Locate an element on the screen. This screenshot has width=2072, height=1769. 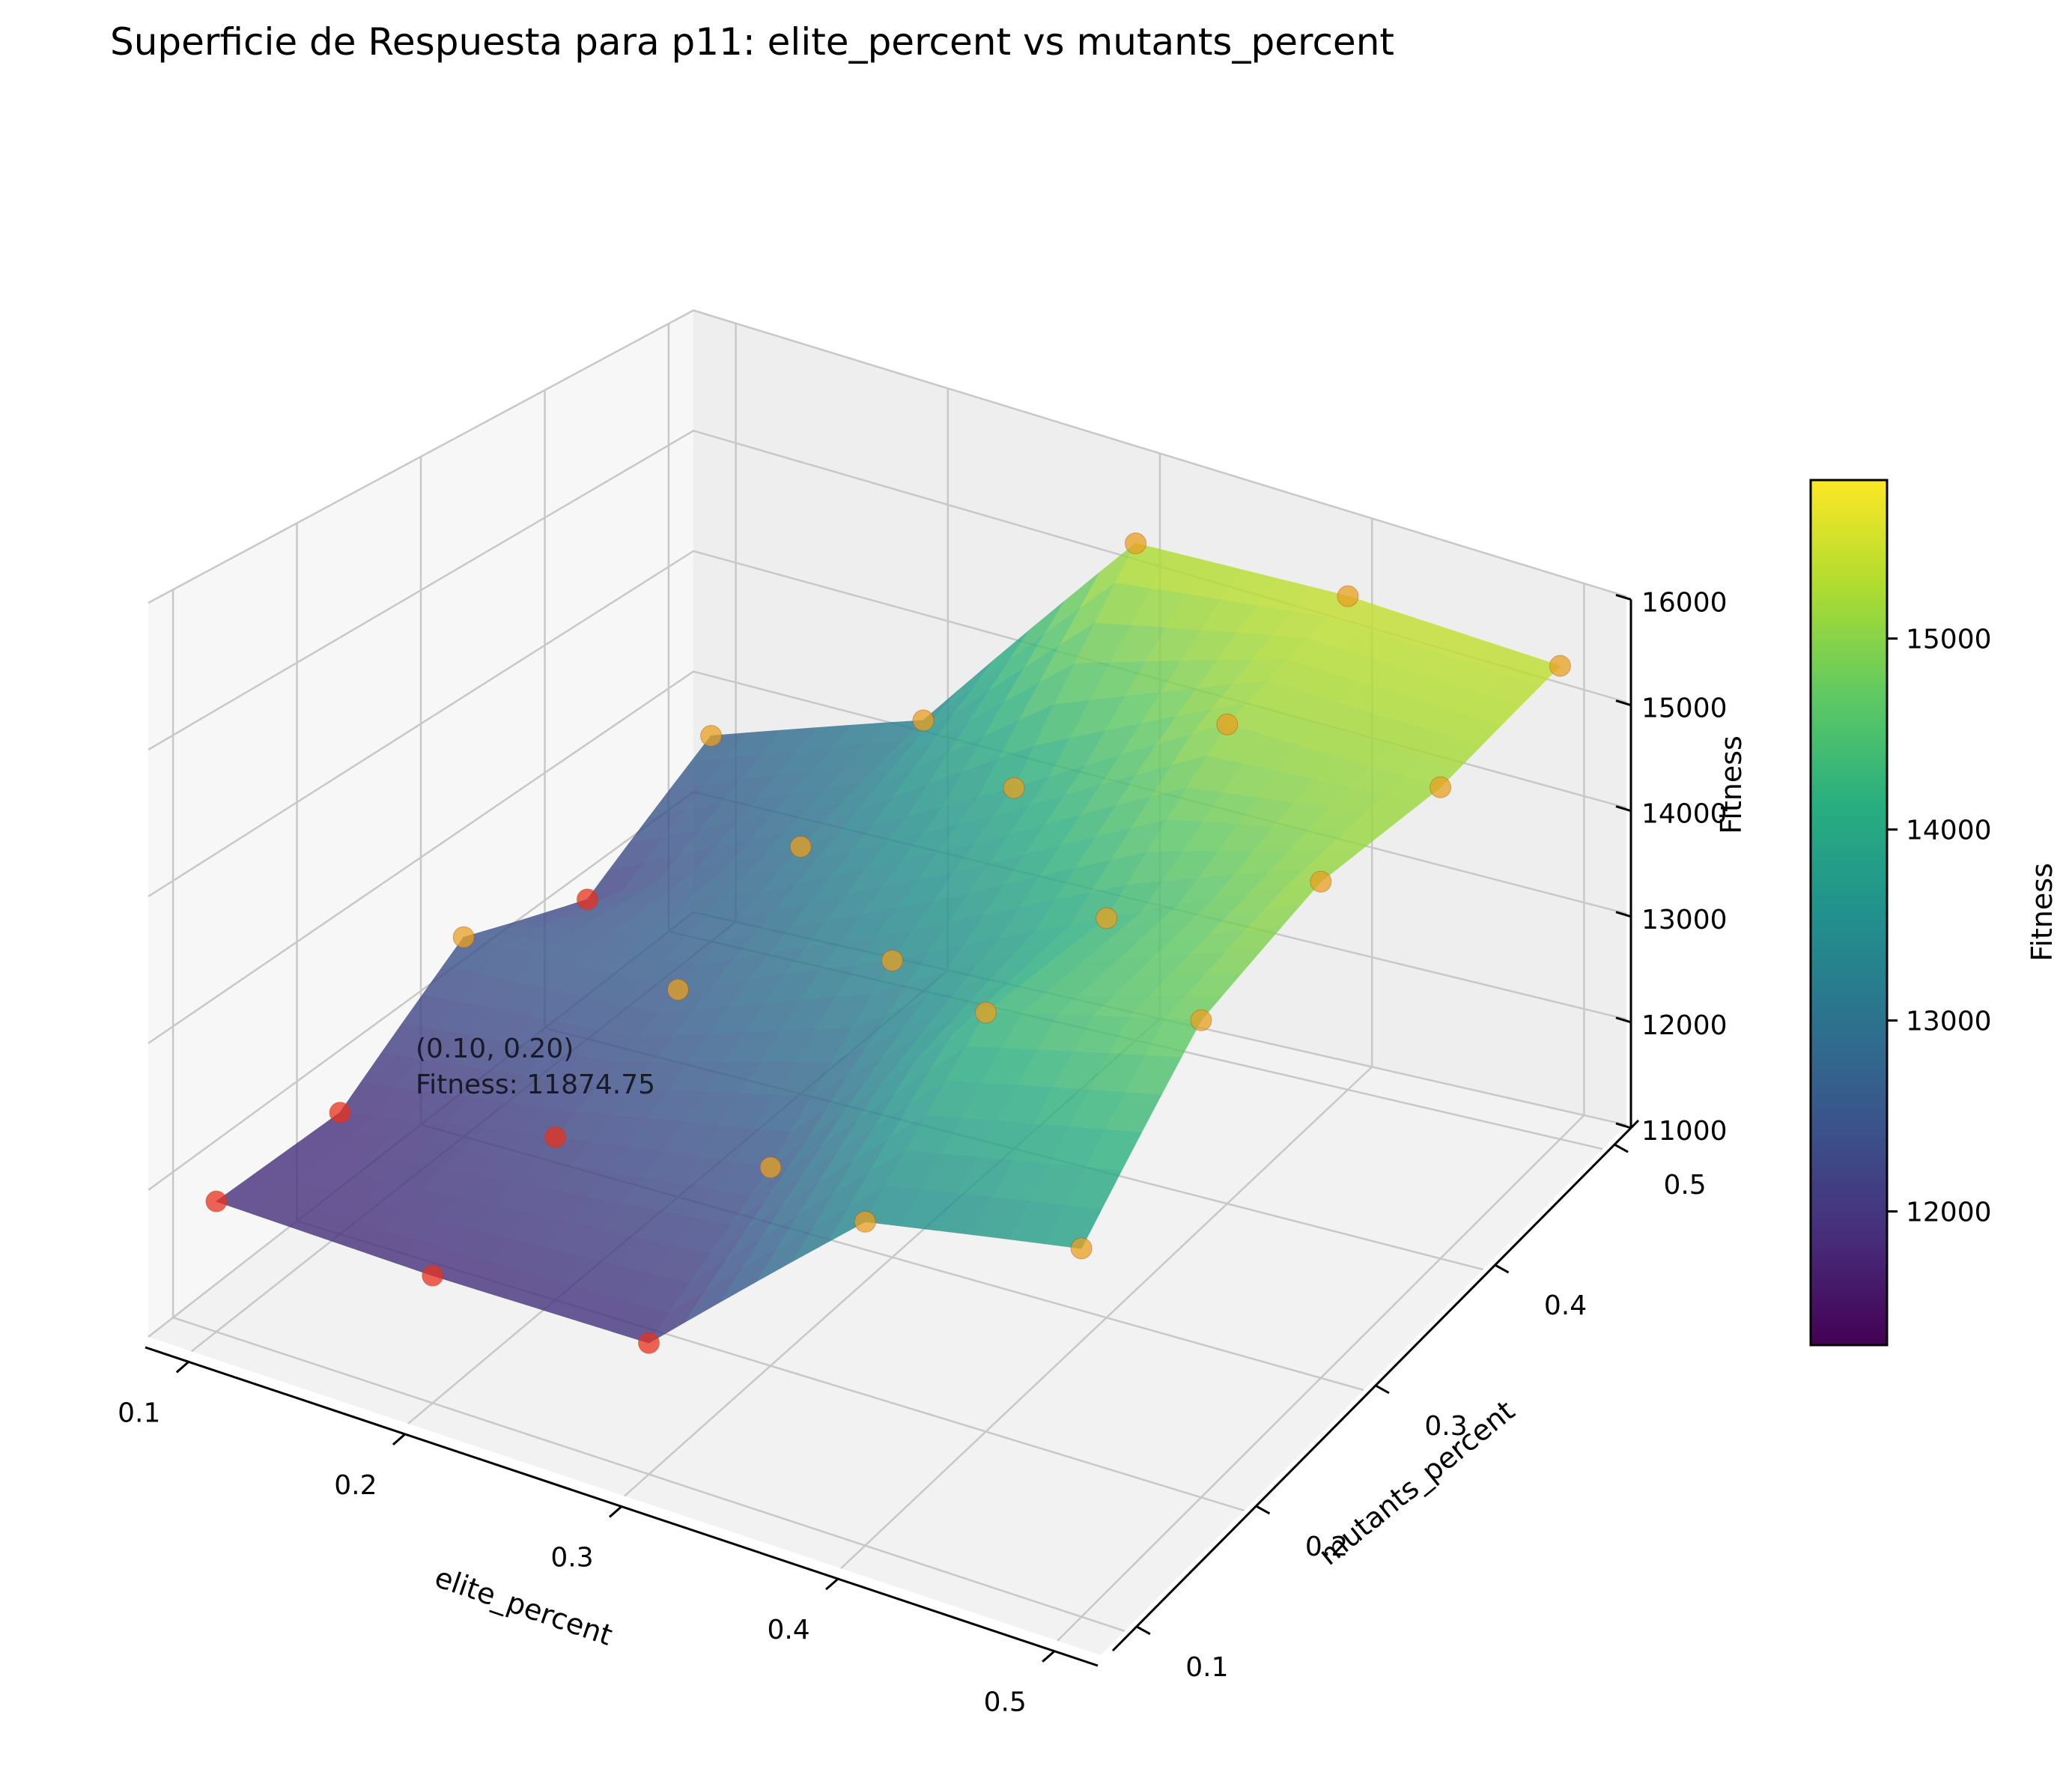
colorbar: 12000 13000 14000 15000 Fitness is located at coordinates (1934, 913).